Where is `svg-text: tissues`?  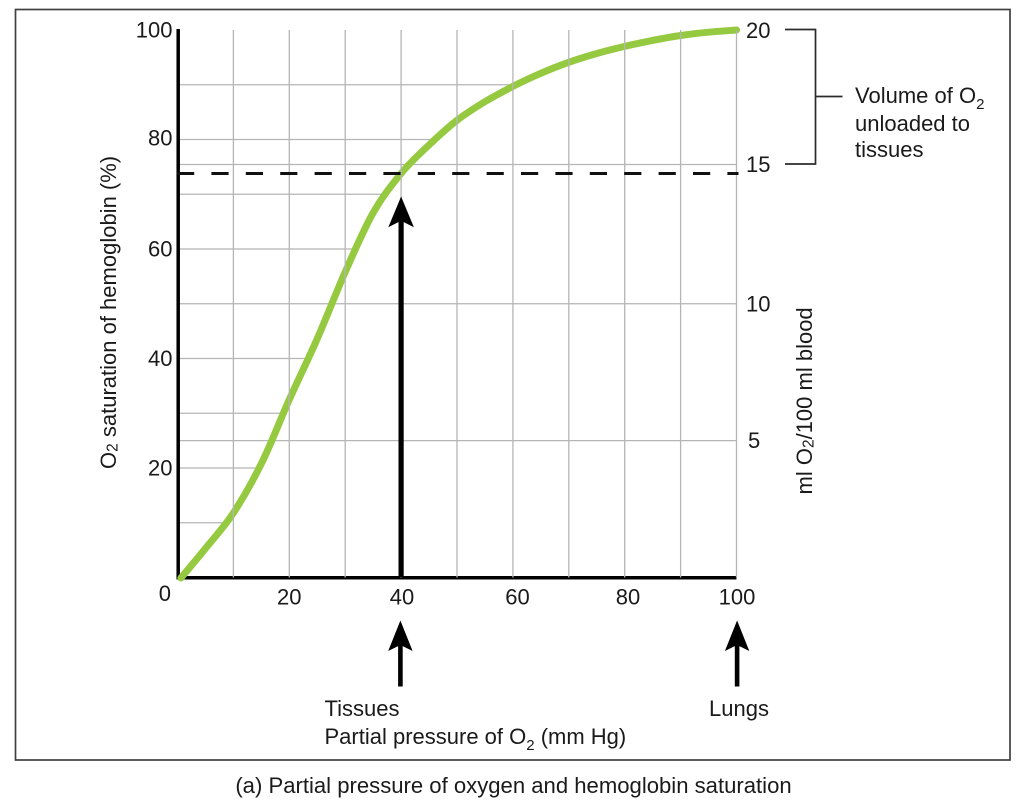 svg-text: tissues is located at coordinates (889, 149).